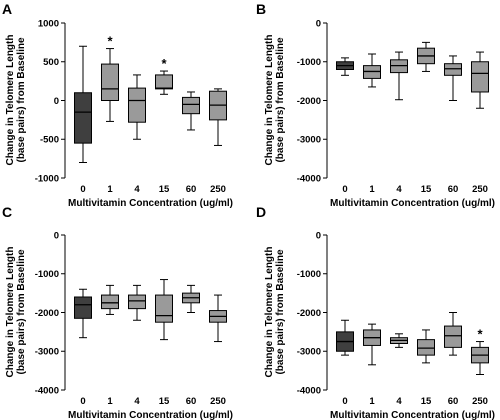 This screenshot has height=420, width=500. I want to click on y-tick-label: 1000, so click(48, 23).